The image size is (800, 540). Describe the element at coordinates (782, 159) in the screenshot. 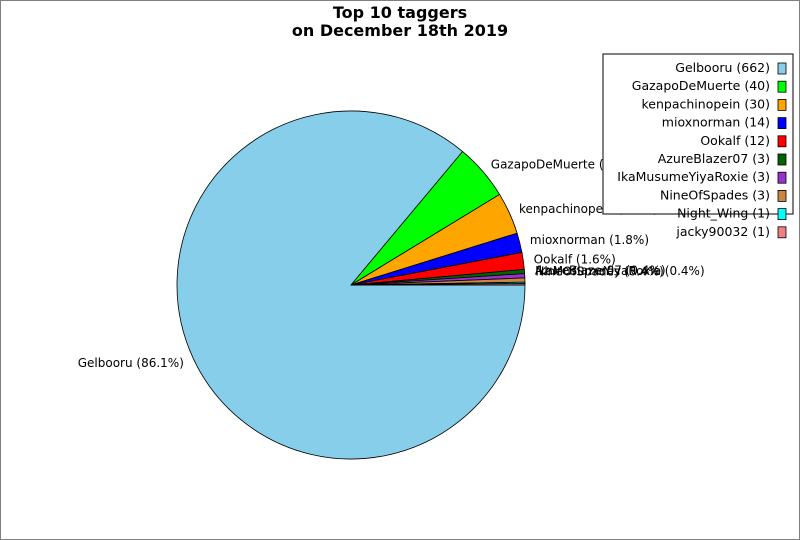

I see `legend-swatch-azureblazer07` at that location.